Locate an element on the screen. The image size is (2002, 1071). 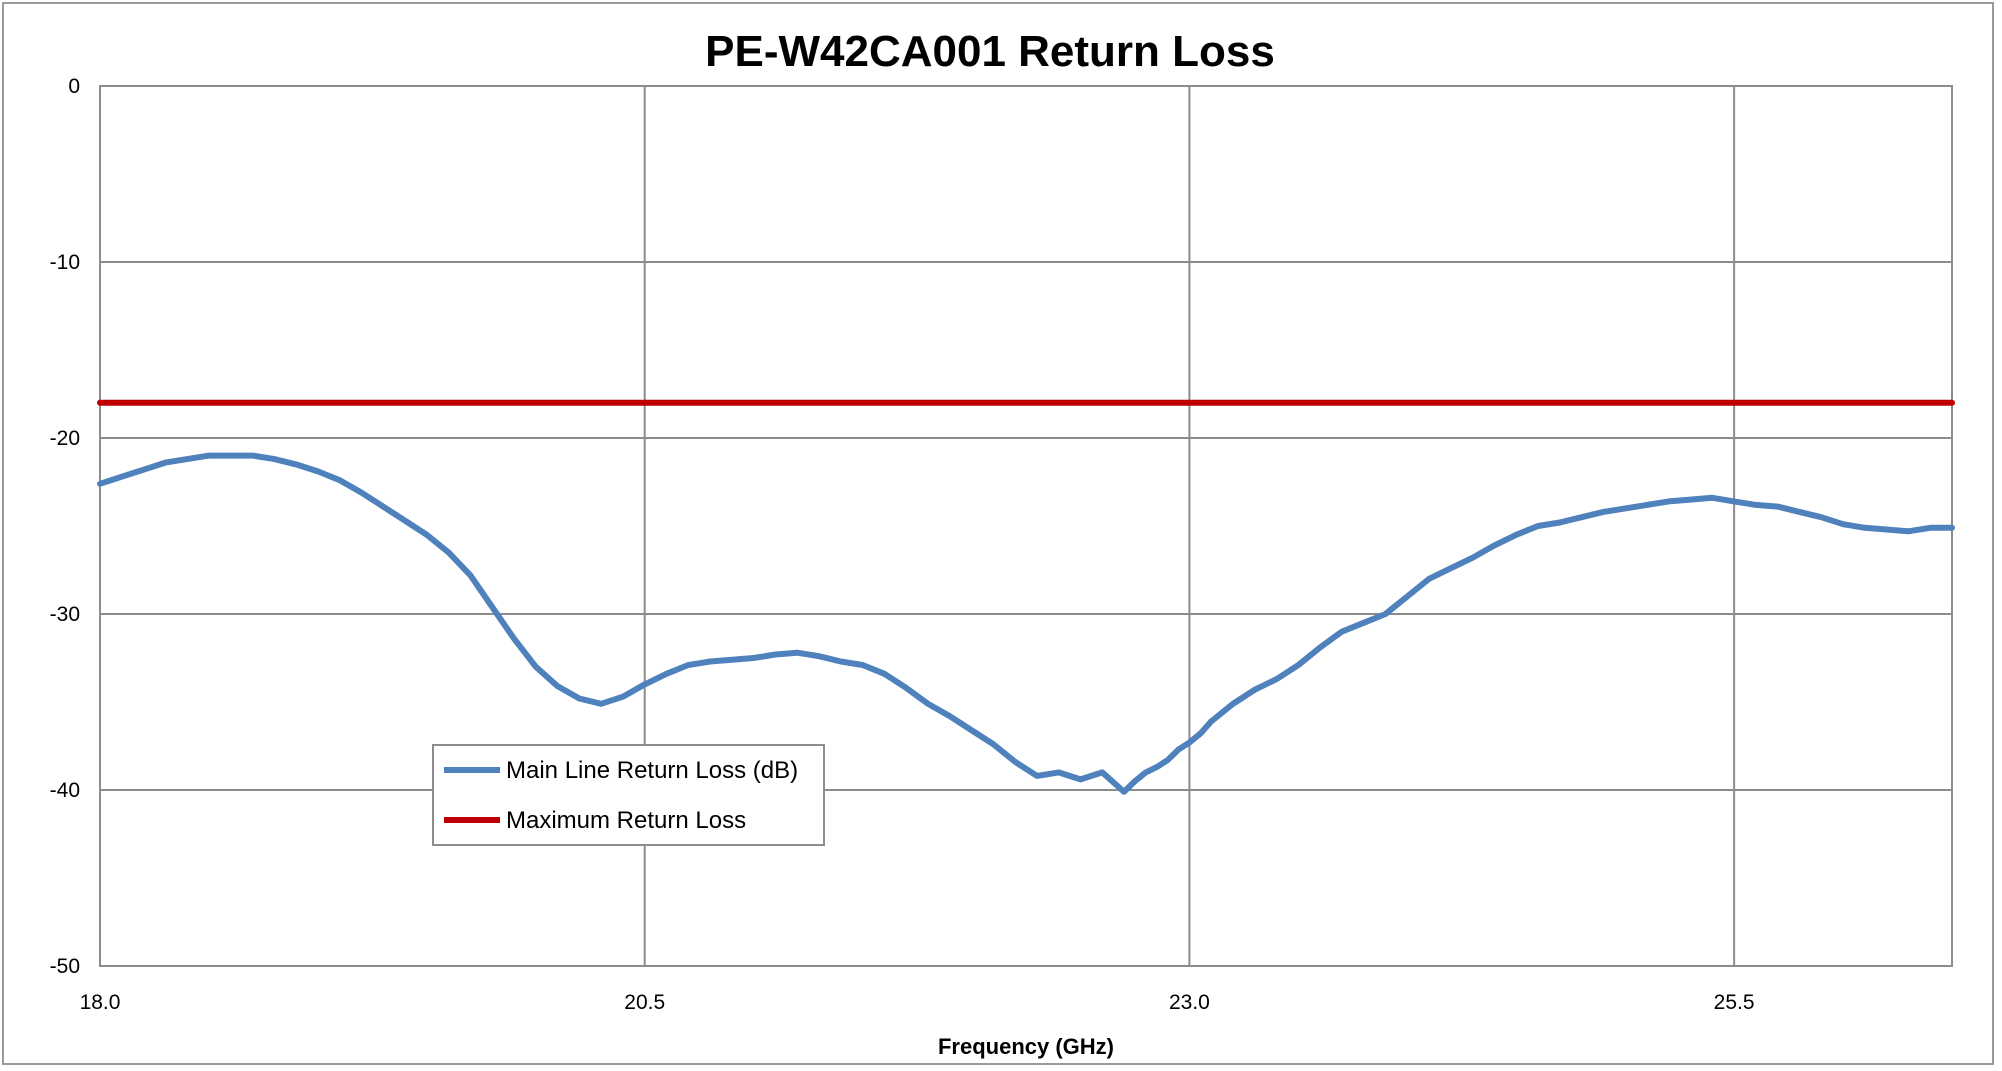
y-tick-label: -40 is located at coordinates (65, 790).